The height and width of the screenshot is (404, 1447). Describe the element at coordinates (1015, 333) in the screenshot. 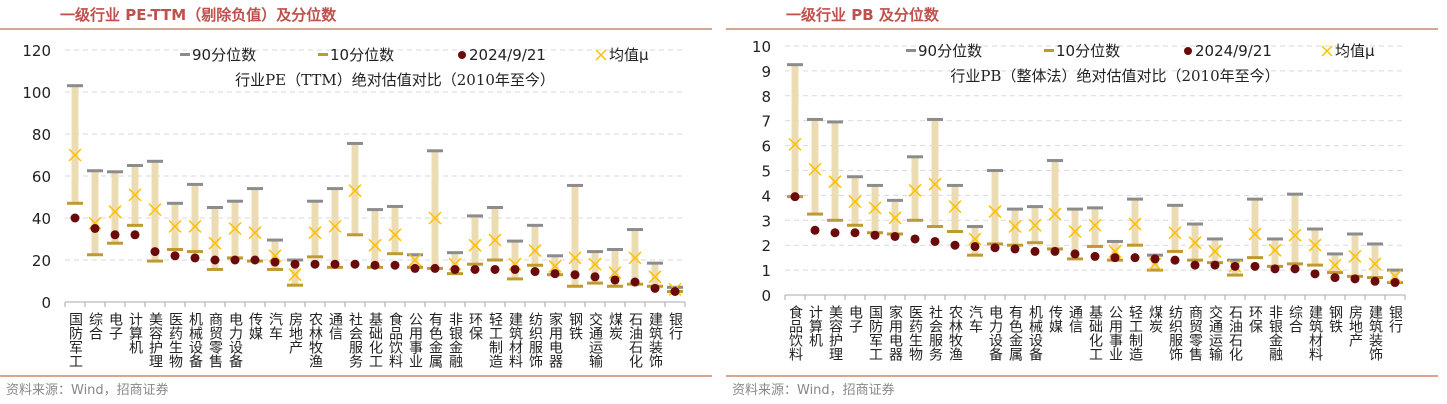

I see `x-tick-label: 有色金属` at that location.